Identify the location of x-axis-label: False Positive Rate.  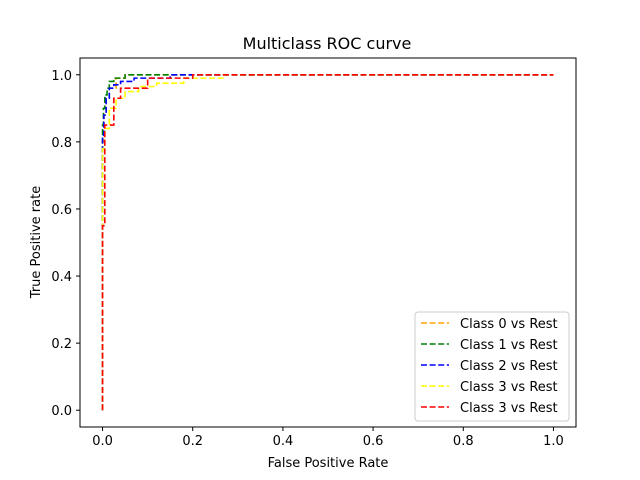
(328, 463).